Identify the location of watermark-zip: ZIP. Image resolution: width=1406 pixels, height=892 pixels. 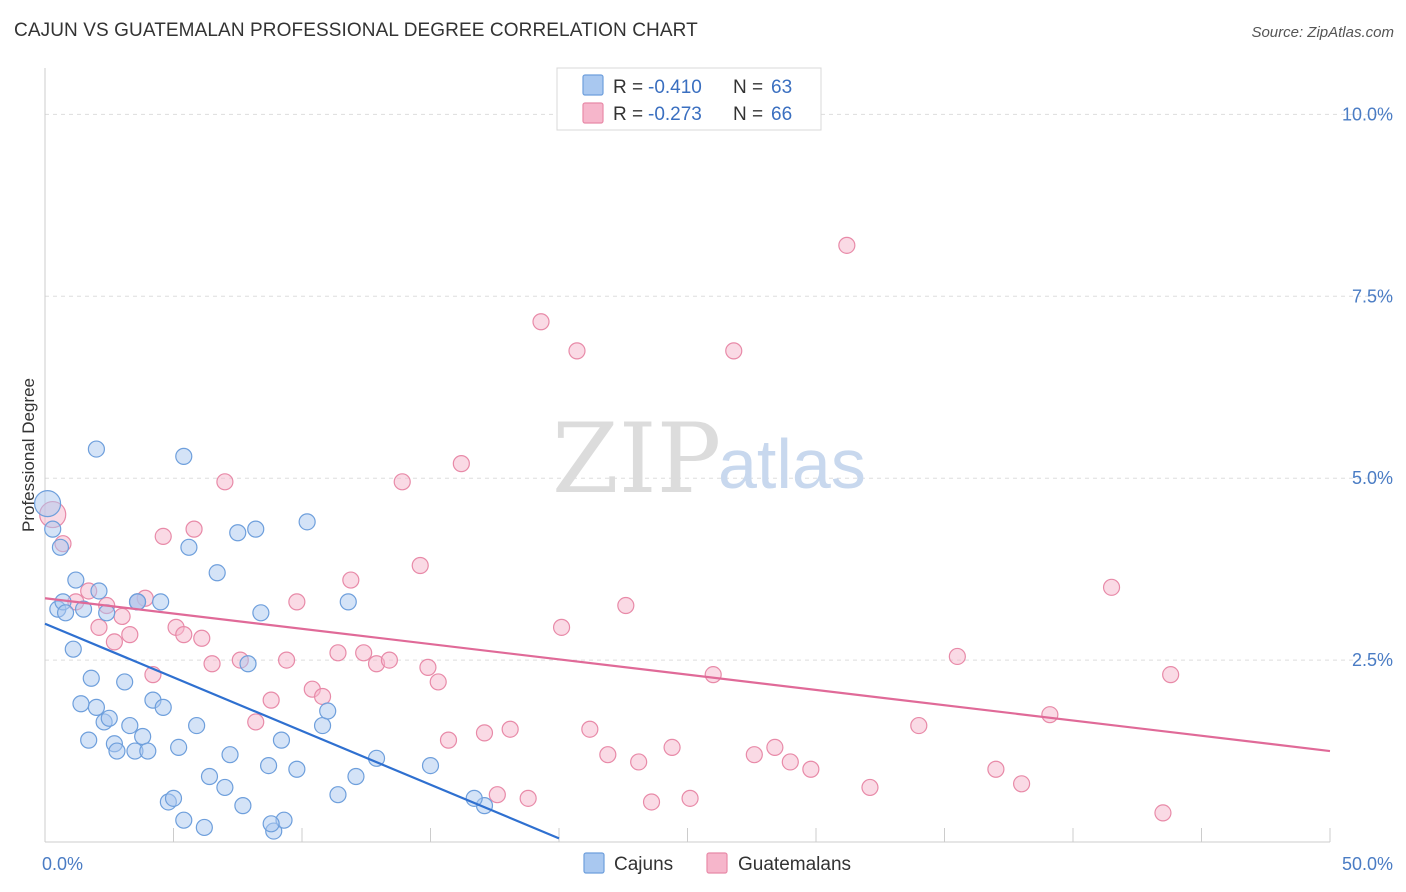
(636, 459).